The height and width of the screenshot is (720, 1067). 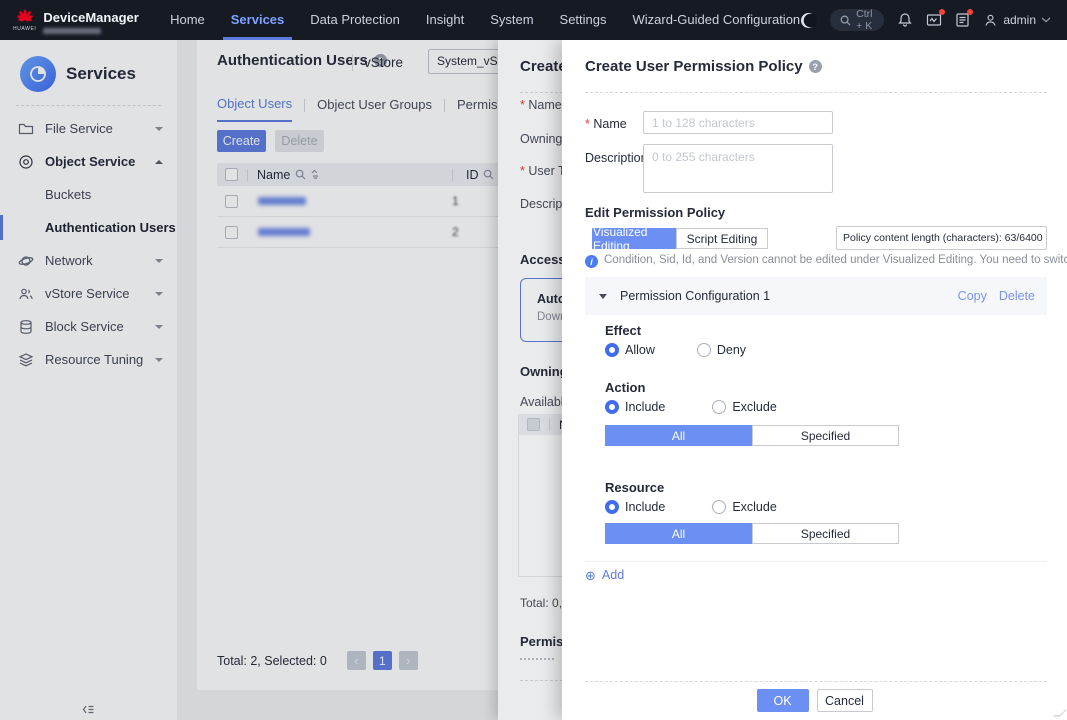 I want to click on tab-object-users: Object Users, so click(x=255, y=109).